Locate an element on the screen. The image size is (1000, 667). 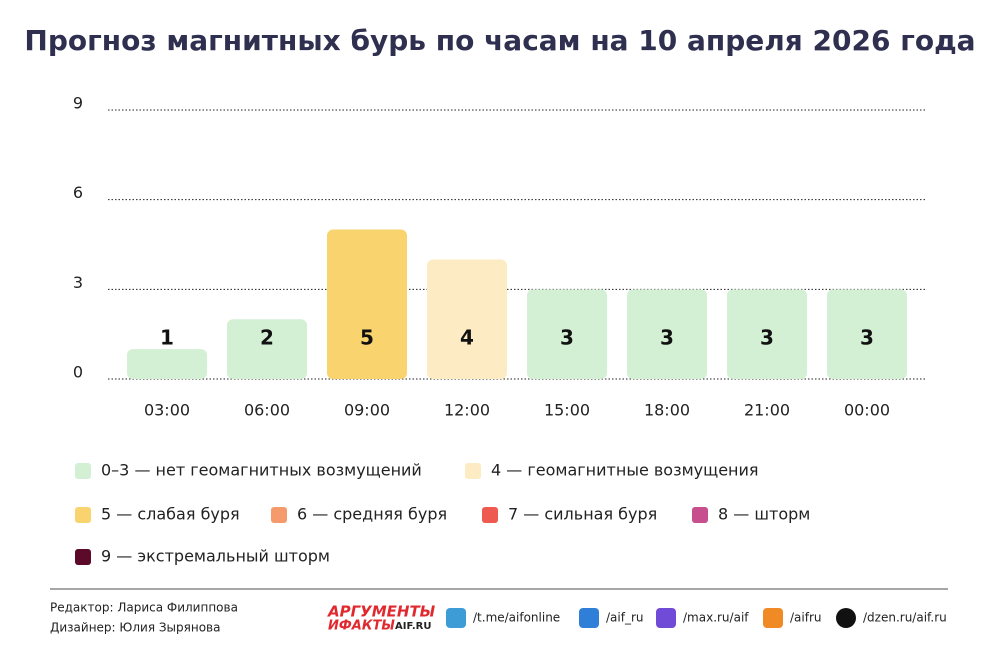
x-tick-label: 06:00 is located at coordinates (267, 410).